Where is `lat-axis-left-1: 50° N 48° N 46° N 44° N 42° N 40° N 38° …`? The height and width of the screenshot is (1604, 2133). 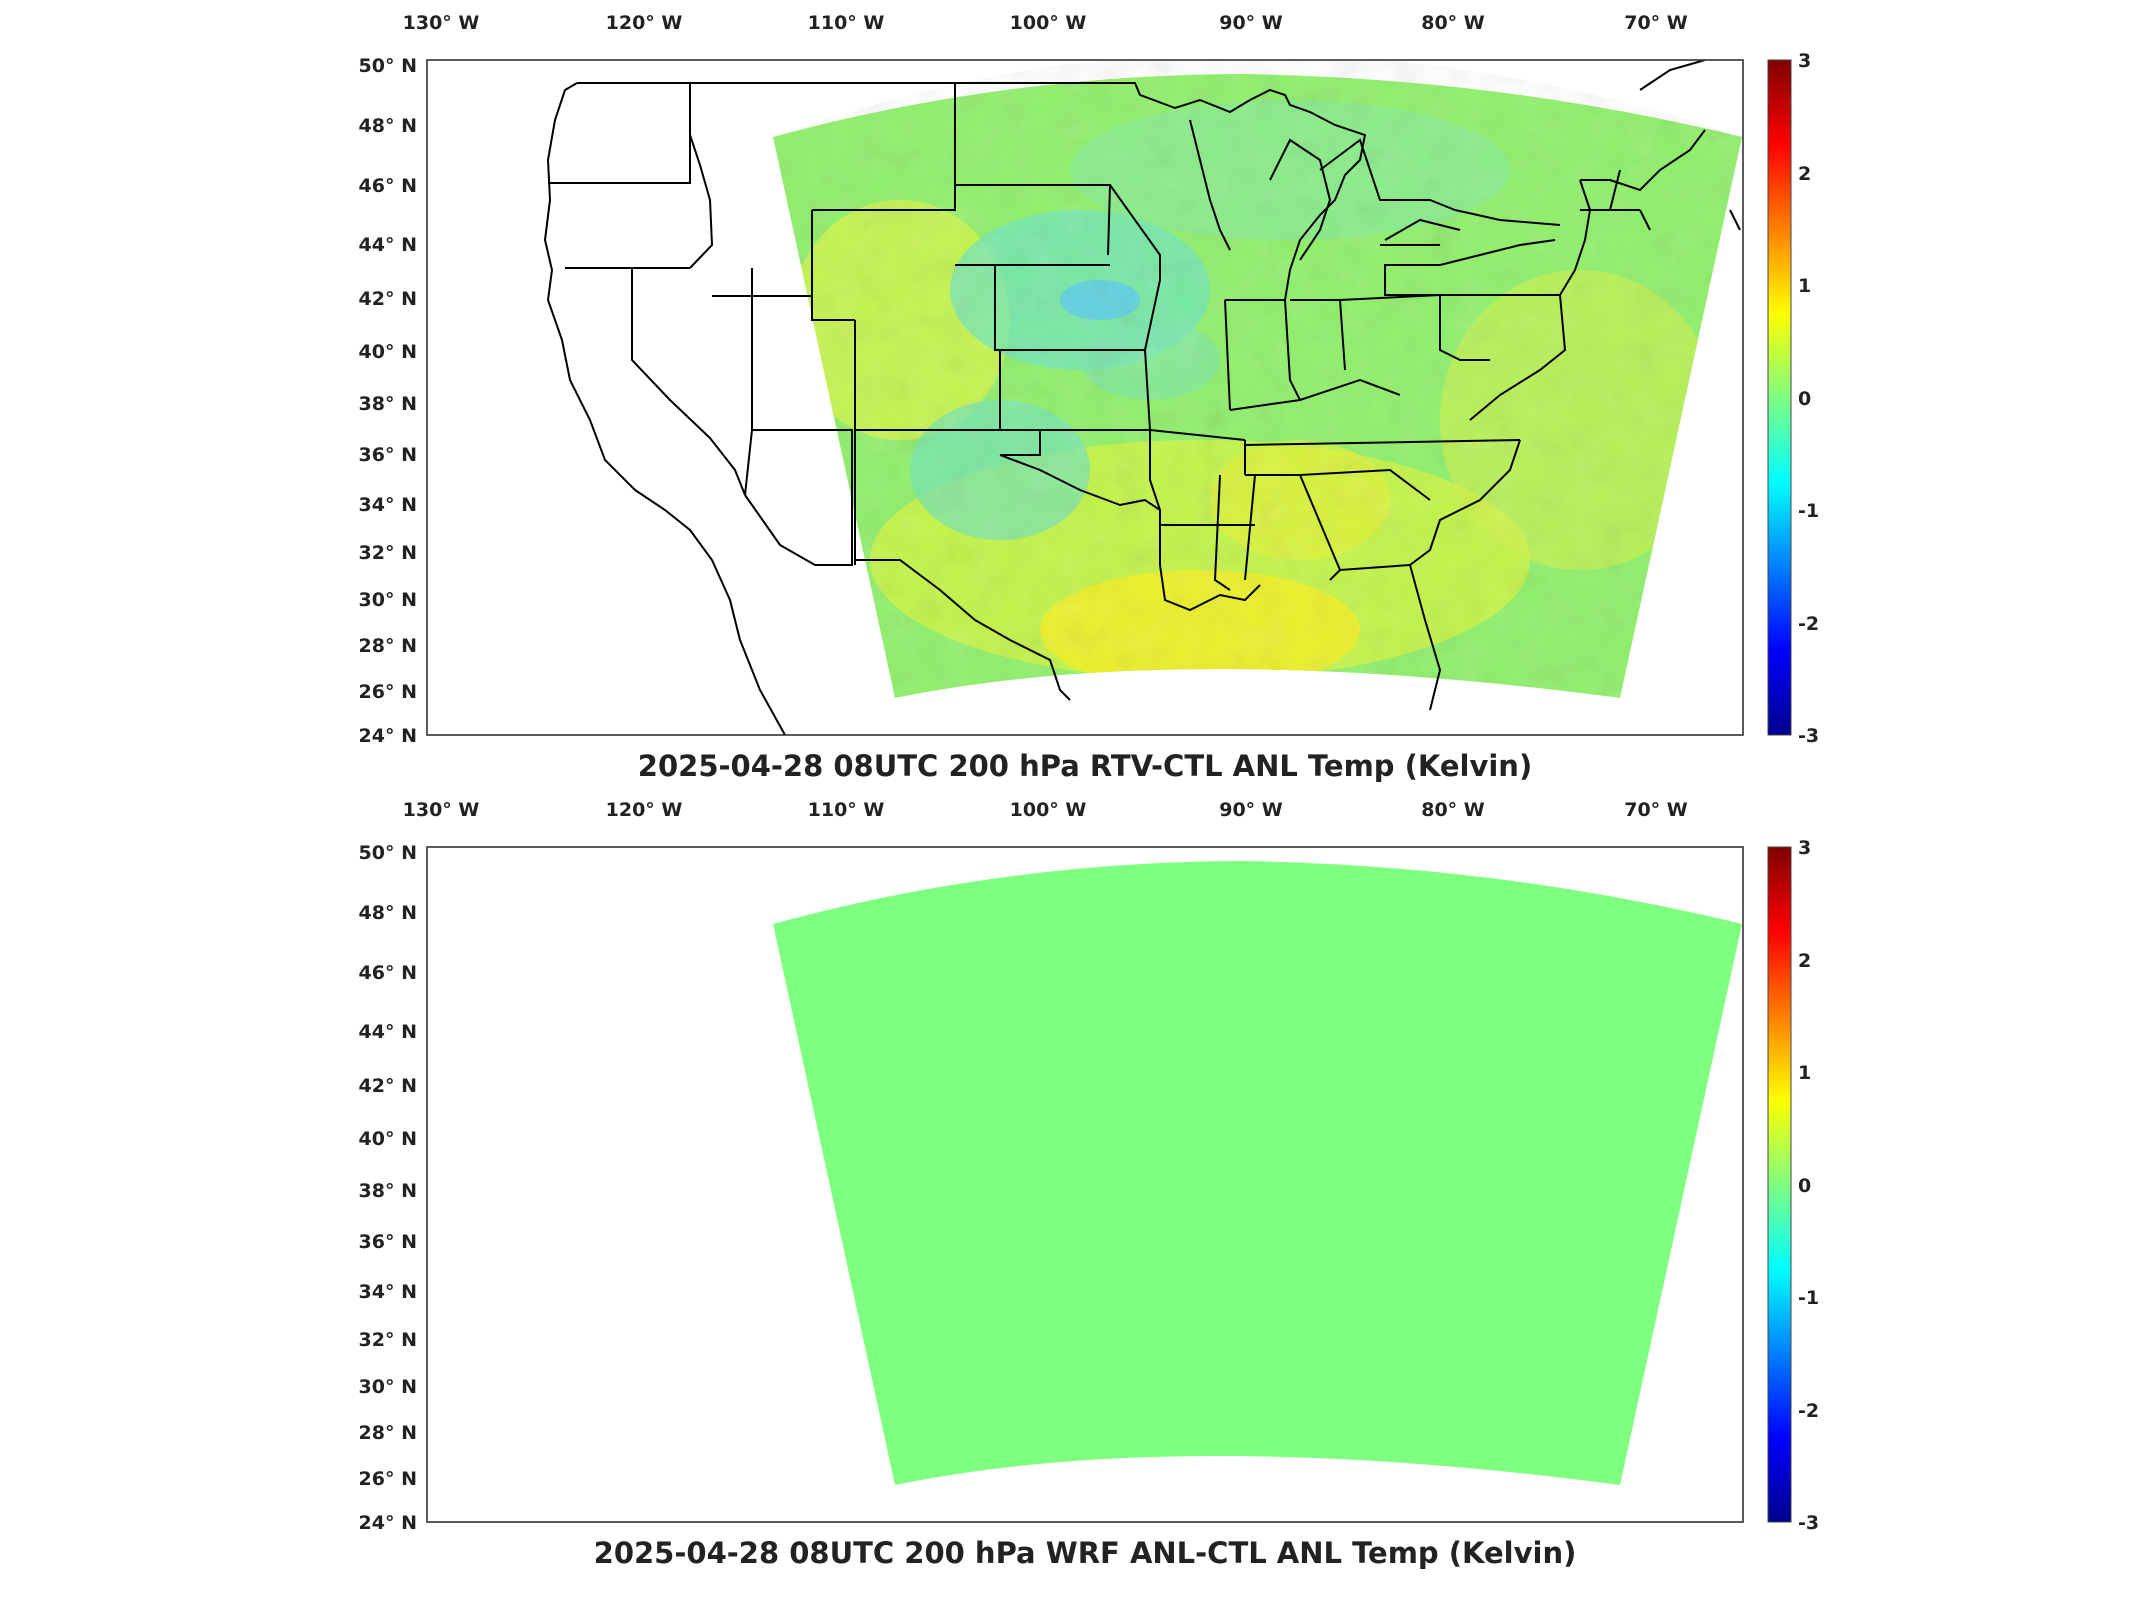
lat-axis-left-1: 50° N 48° N 46° N 44° N 42° N 40° N 38° … is located at coordinates (388, 401).